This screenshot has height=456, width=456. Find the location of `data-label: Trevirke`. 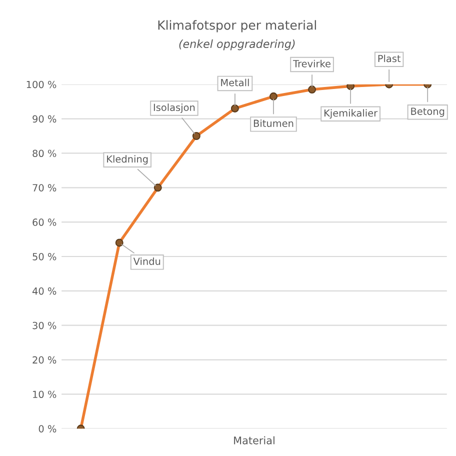

data-label: Trevirke is located at coordinates (311, 64).